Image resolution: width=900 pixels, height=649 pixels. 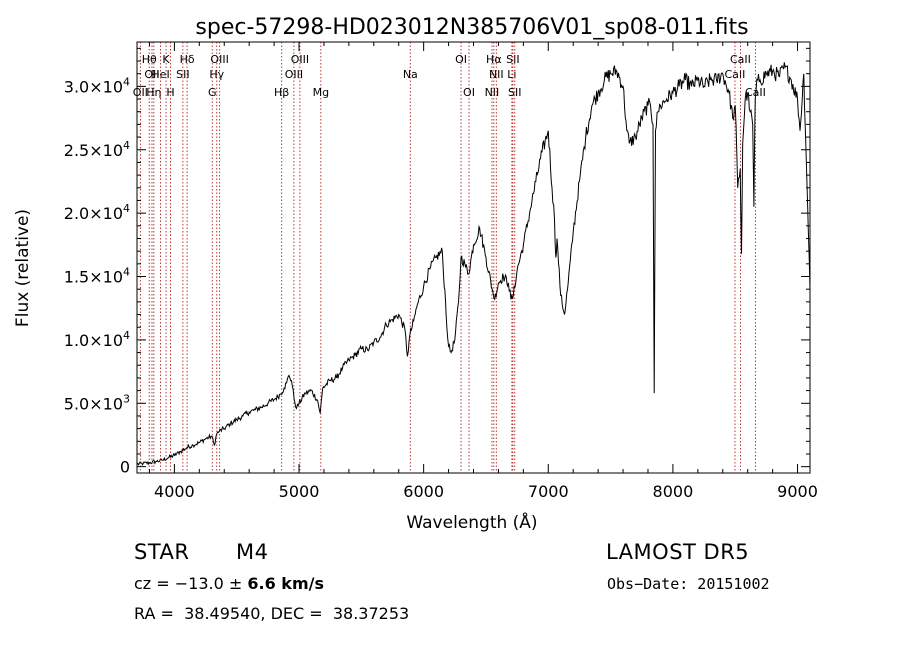 What do you see at coordinates (281, 92) in the screenshot?
I see `line-marker-label-12: Hβ` at bounding box center [281, 92].